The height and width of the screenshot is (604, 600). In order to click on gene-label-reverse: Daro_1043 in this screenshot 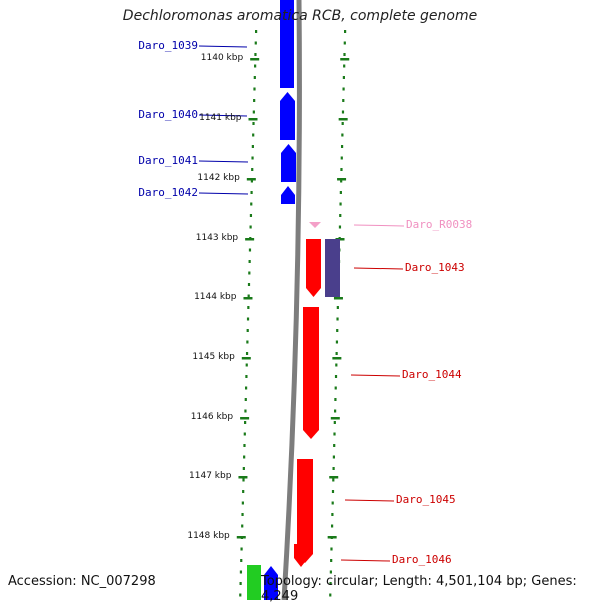, I will do `click(435, 267)`.